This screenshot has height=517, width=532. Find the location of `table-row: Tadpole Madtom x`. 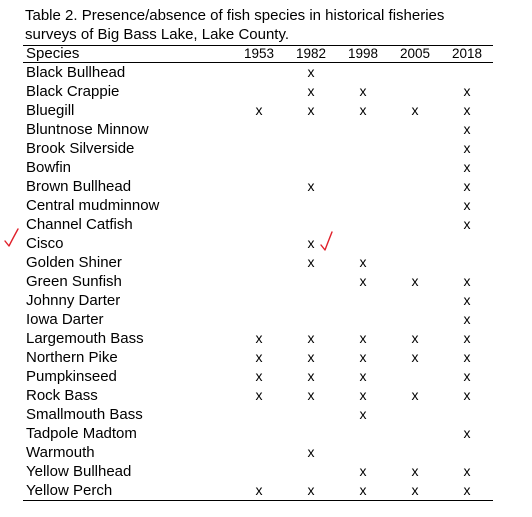

table-row: Tadpole Madtom x is located at coordinates (258, 433).